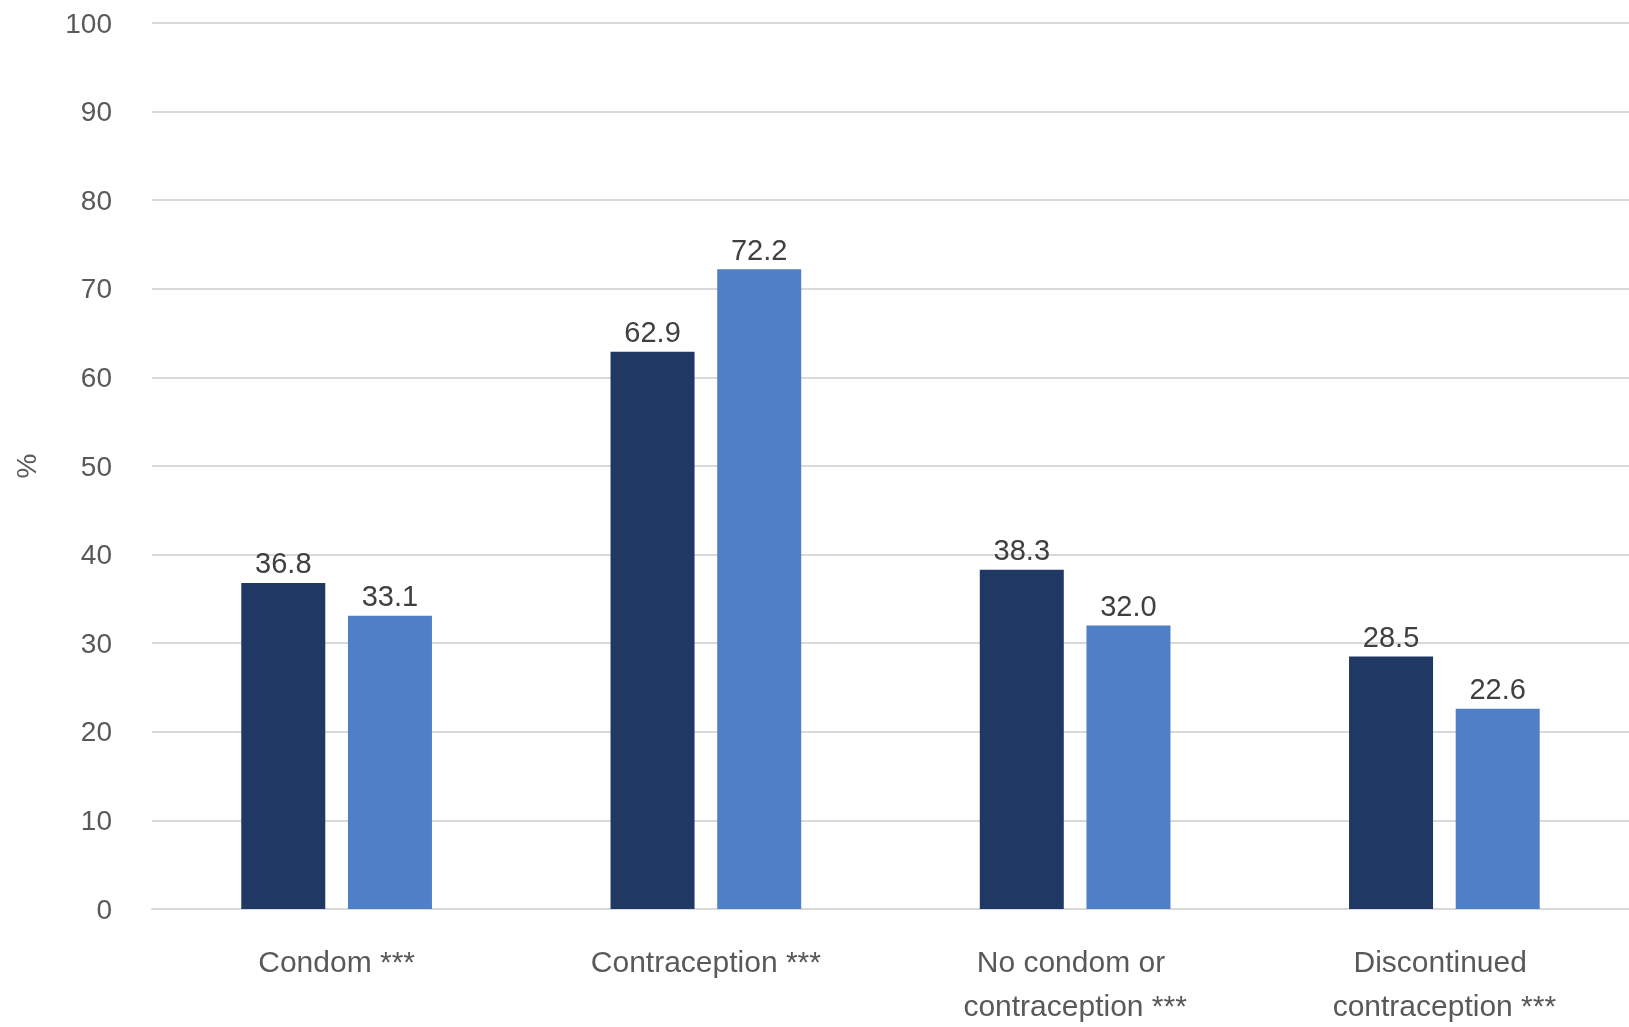 This screenshot has height=1027, width=1629. I want to click on x-tick-label: Condom ***, so click(337, 961).